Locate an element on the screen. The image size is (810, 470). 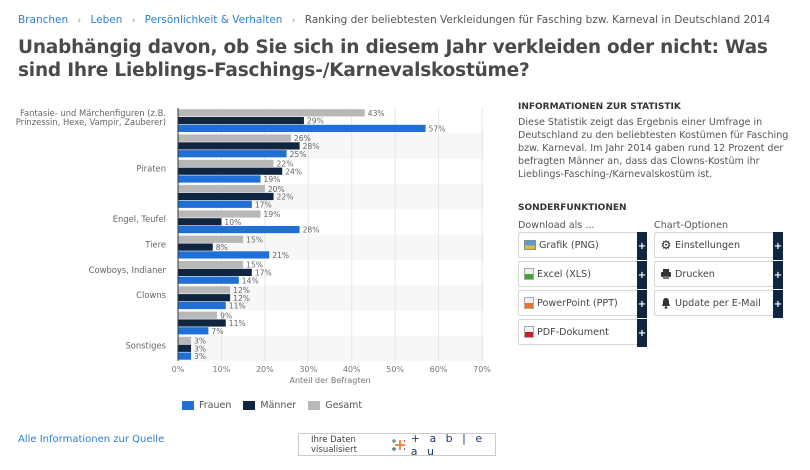
data-label: 21% is located at coordinates (280, 255).